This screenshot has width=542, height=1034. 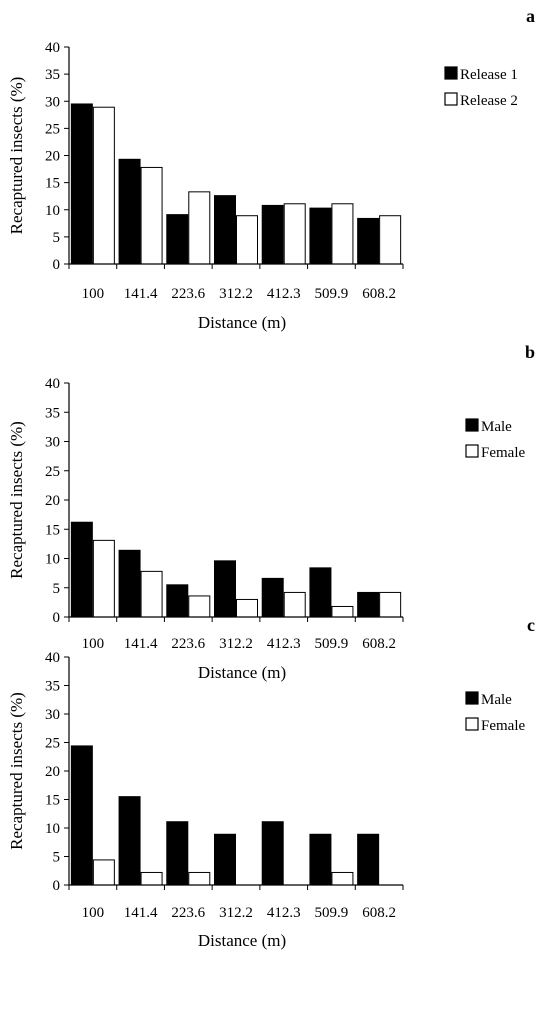 What do you see at coordinates (225, 230) in the screenshot?
I see `bar-release-1-312.2` at bounding box center [225, 230].